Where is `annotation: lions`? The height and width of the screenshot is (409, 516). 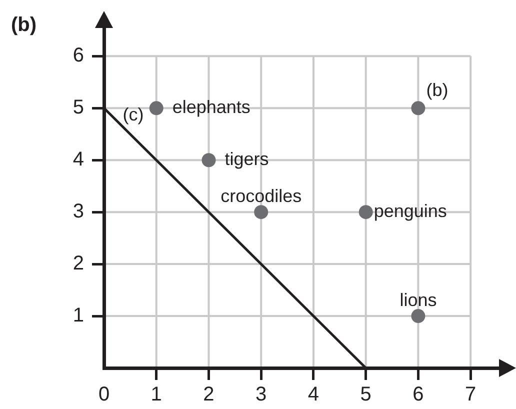 annotation: lions is located at coordinates (418, 300).